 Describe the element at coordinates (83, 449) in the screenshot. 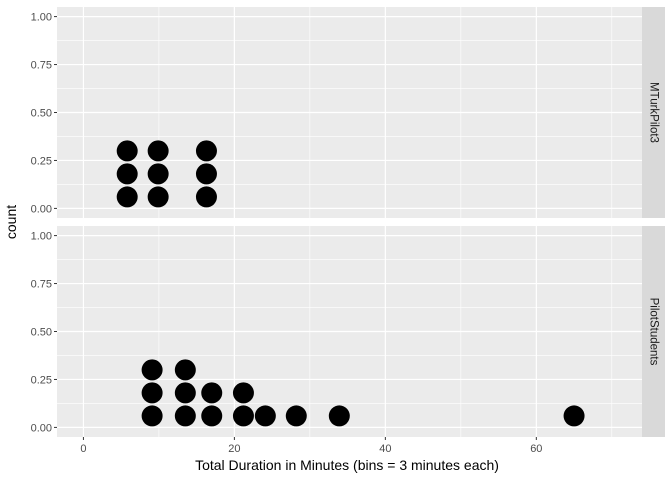

I see `x-tick-label: 0` at that location.